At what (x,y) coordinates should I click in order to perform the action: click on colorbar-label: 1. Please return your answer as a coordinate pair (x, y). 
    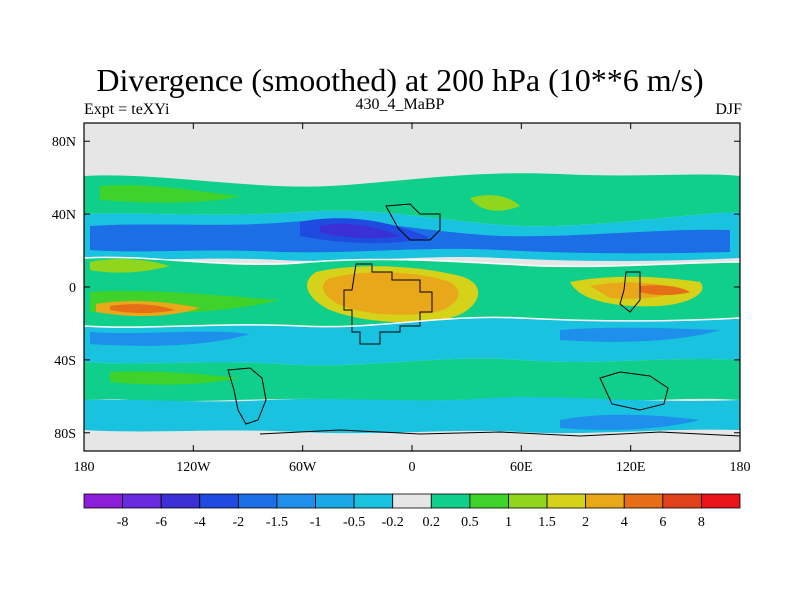
    Looking at the image, I should click on (508, 522).